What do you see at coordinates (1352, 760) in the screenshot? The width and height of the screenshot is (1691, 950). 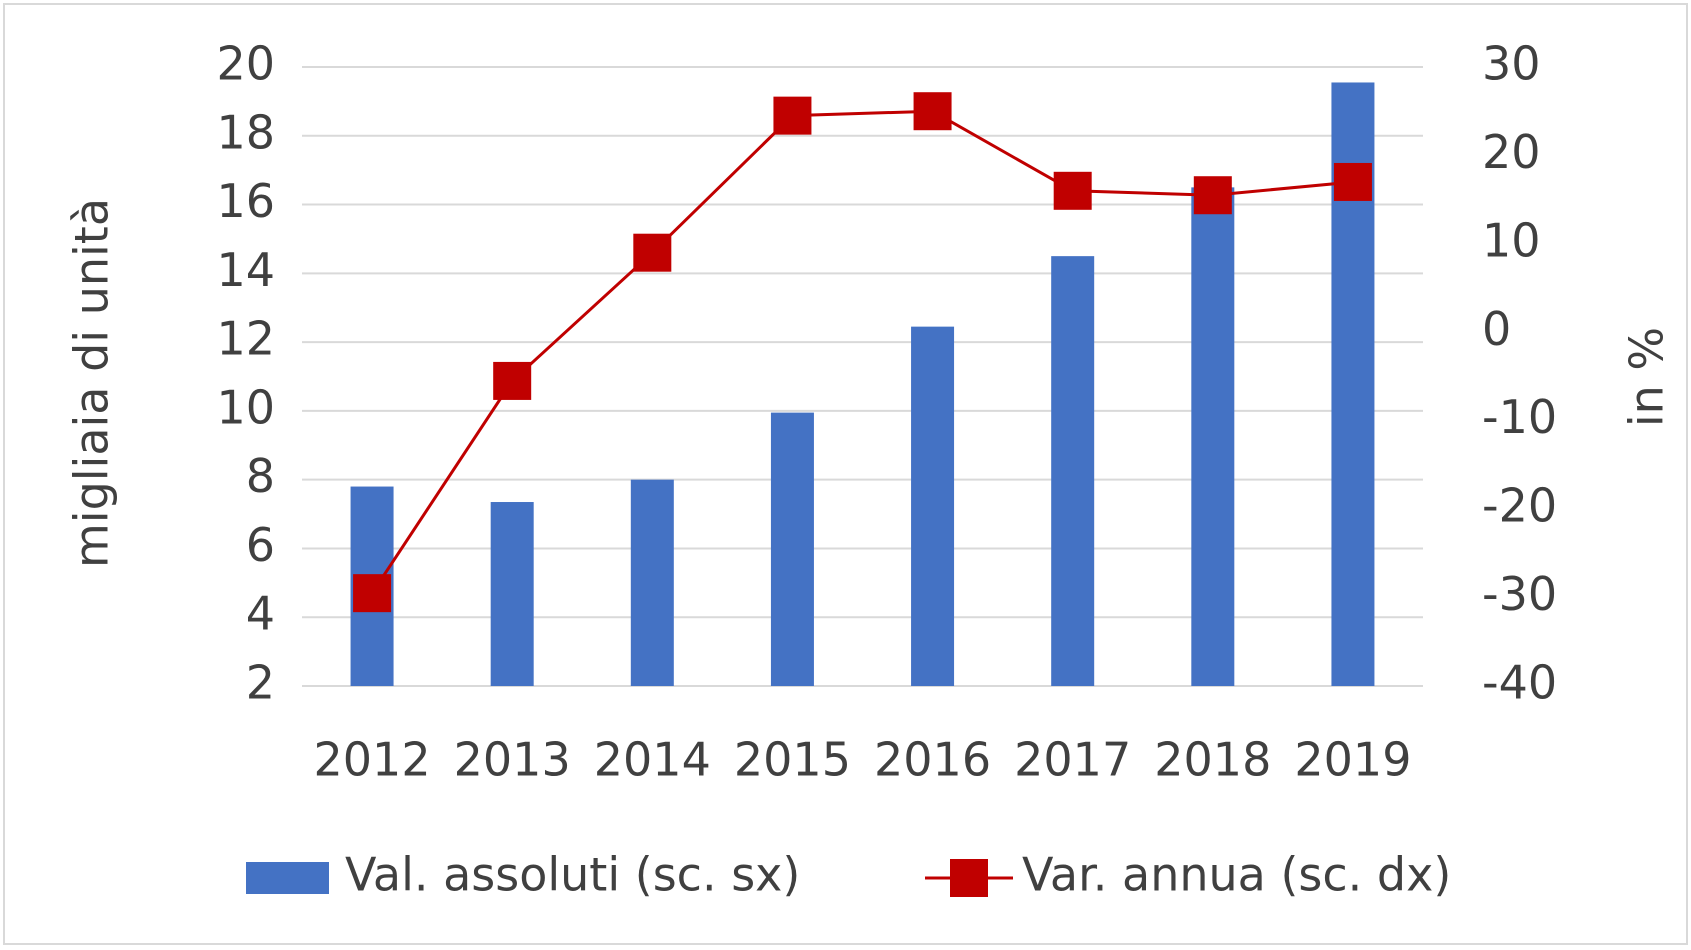 I see `x-tick-label: 2019` at bounding box center [1352, 760].